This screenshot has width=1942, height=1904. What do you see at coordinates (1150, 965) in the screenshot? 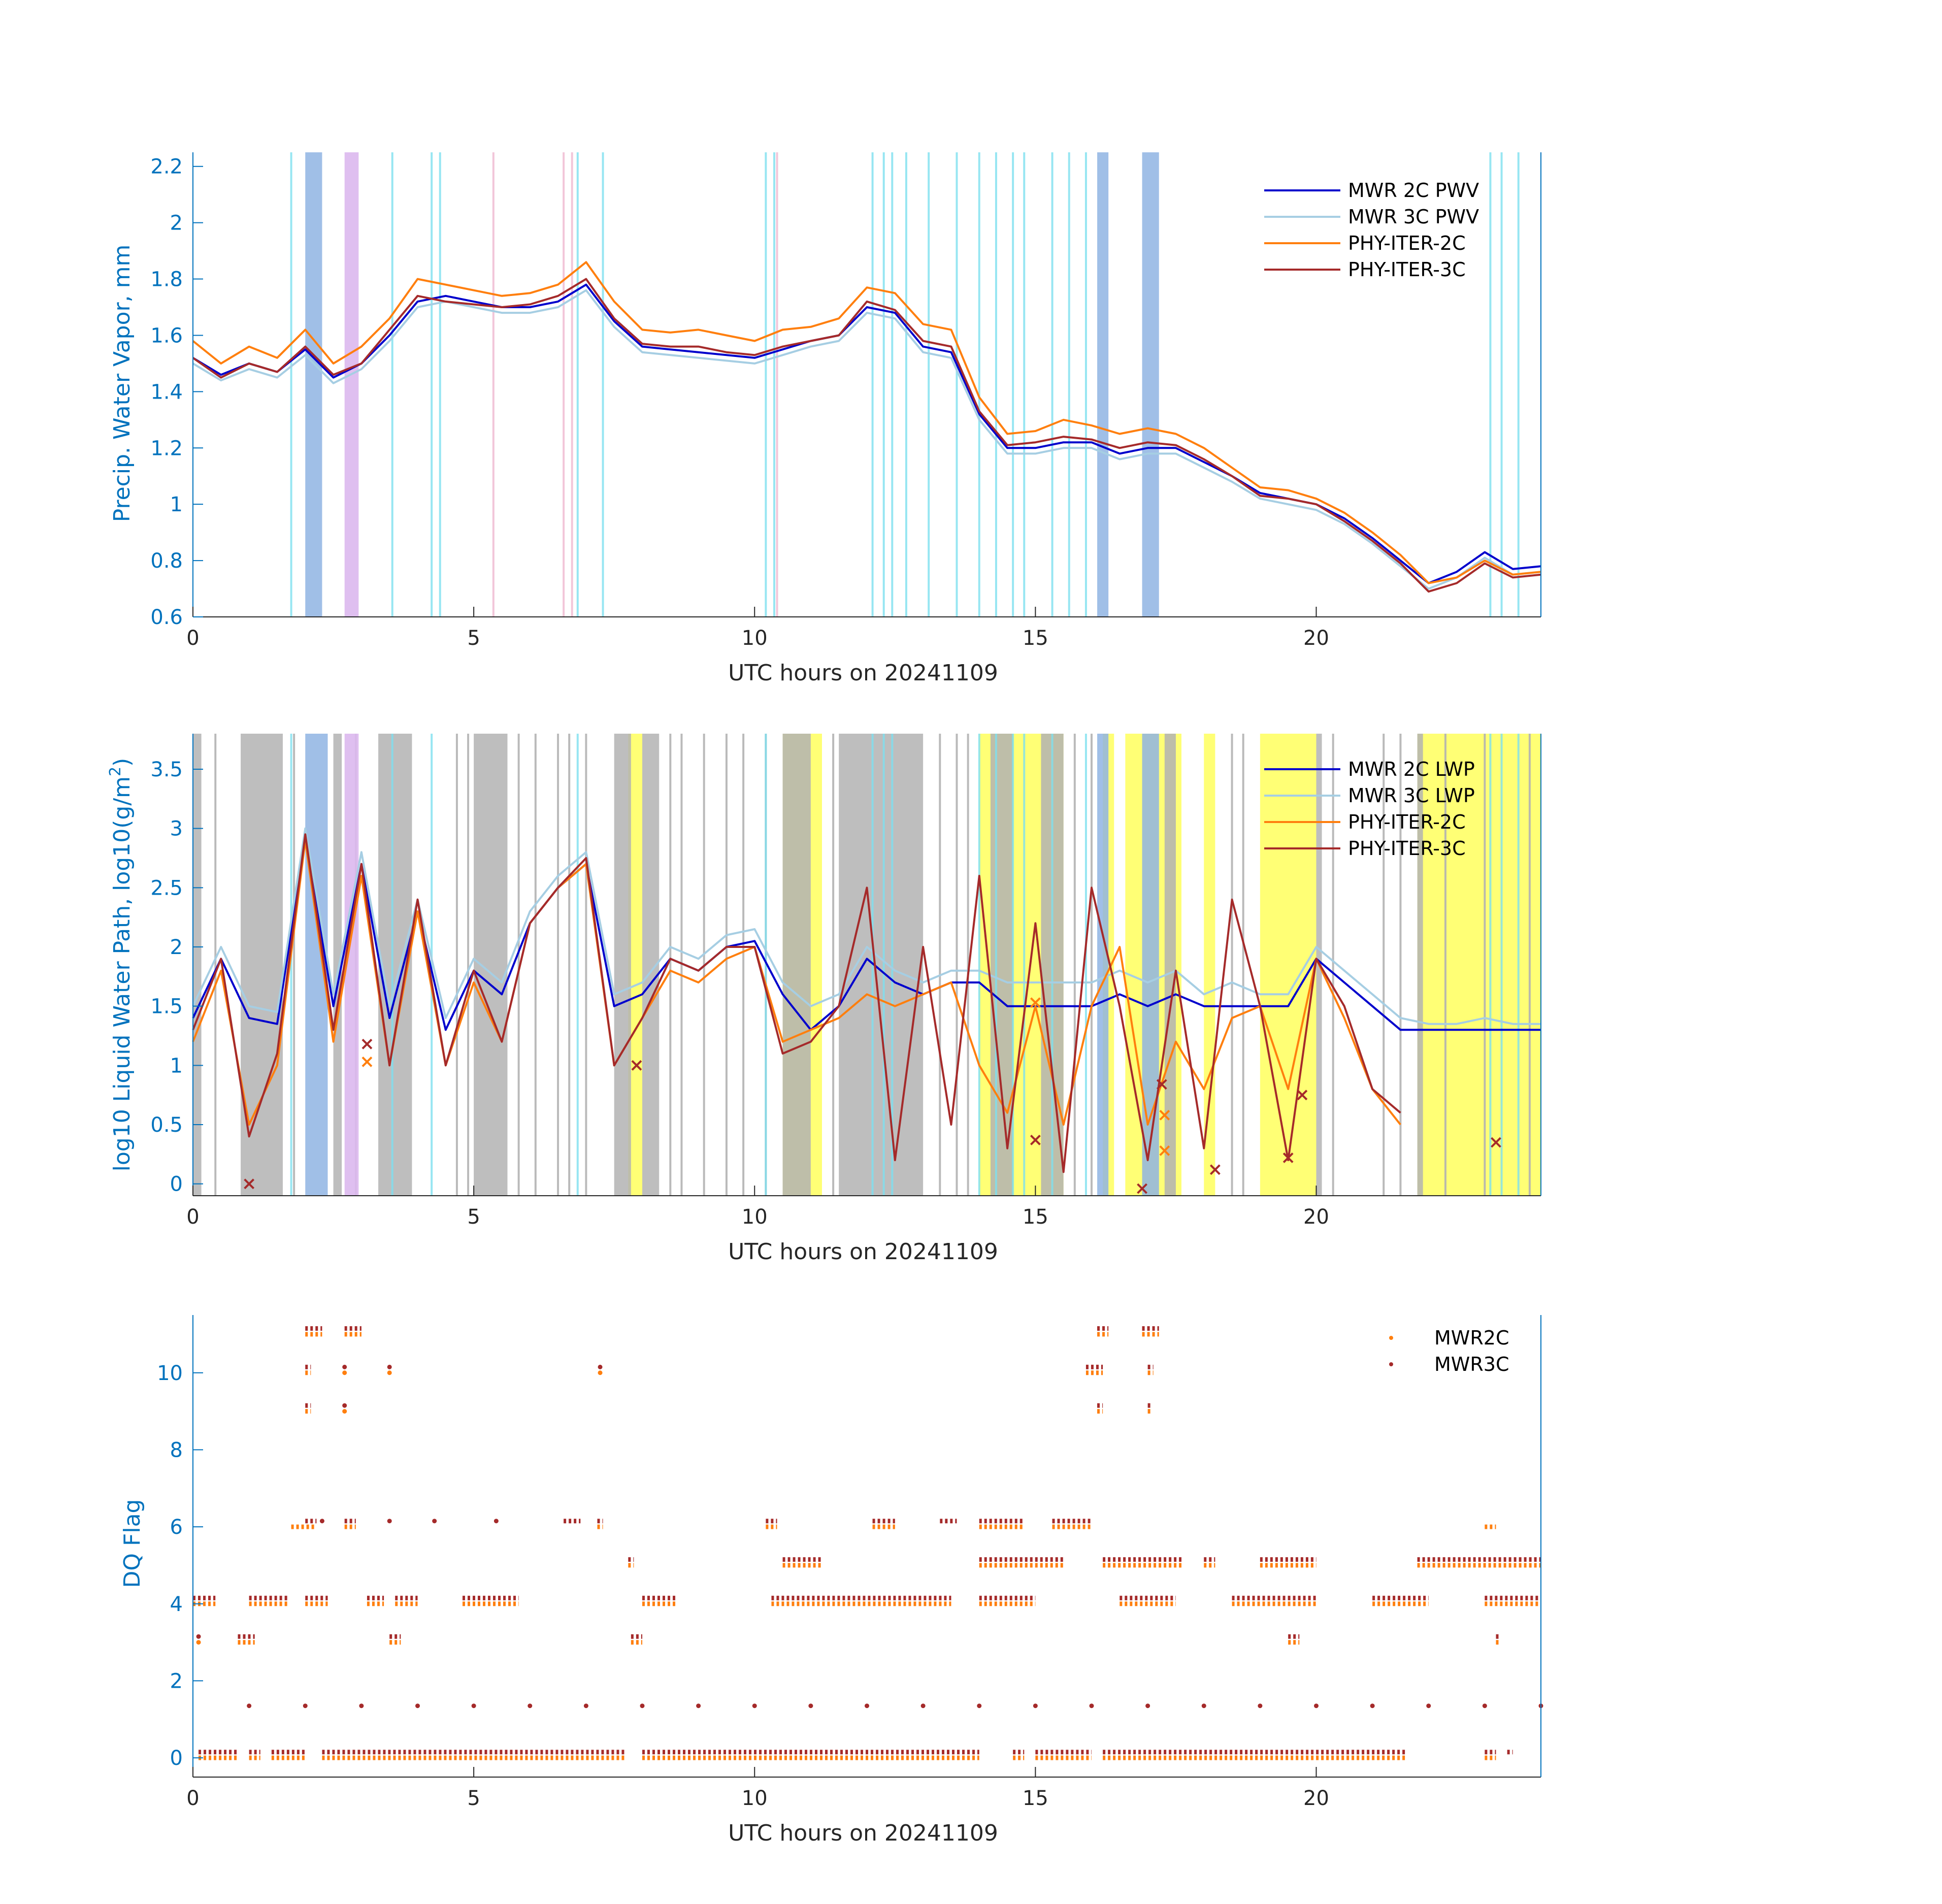
I see `lwp-blue-band` at bounding box center [1150, 965].